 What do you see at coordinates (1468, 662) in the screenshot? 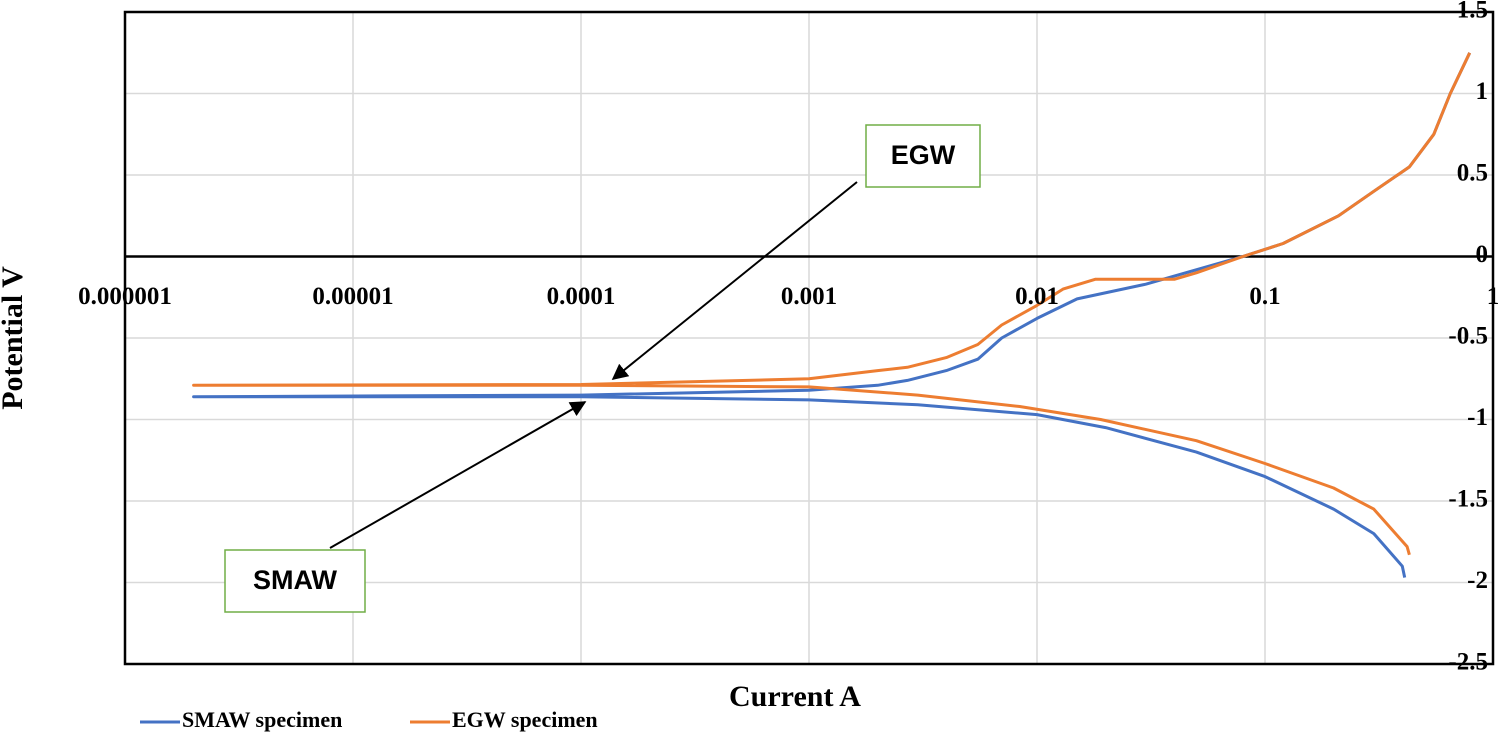
I see `y-tick-label: -2.5` at bounding box center [1468, 662].